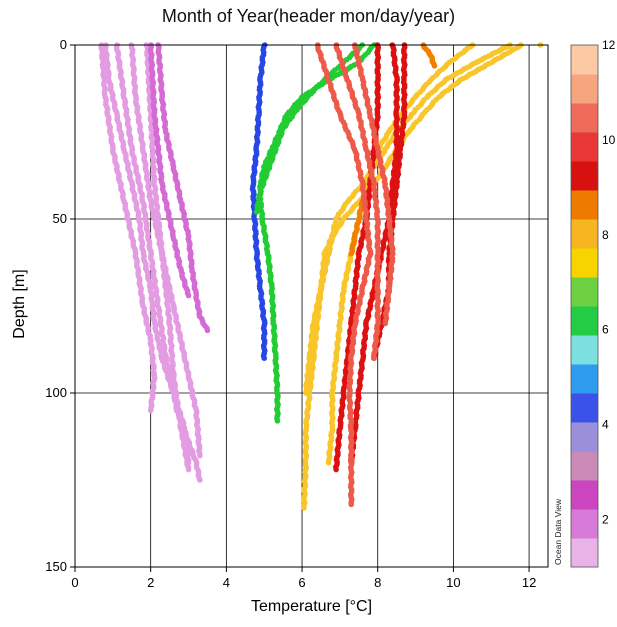 The image size is (617, 627). I want to click on y-tick-label: 150, so click(56, 566).